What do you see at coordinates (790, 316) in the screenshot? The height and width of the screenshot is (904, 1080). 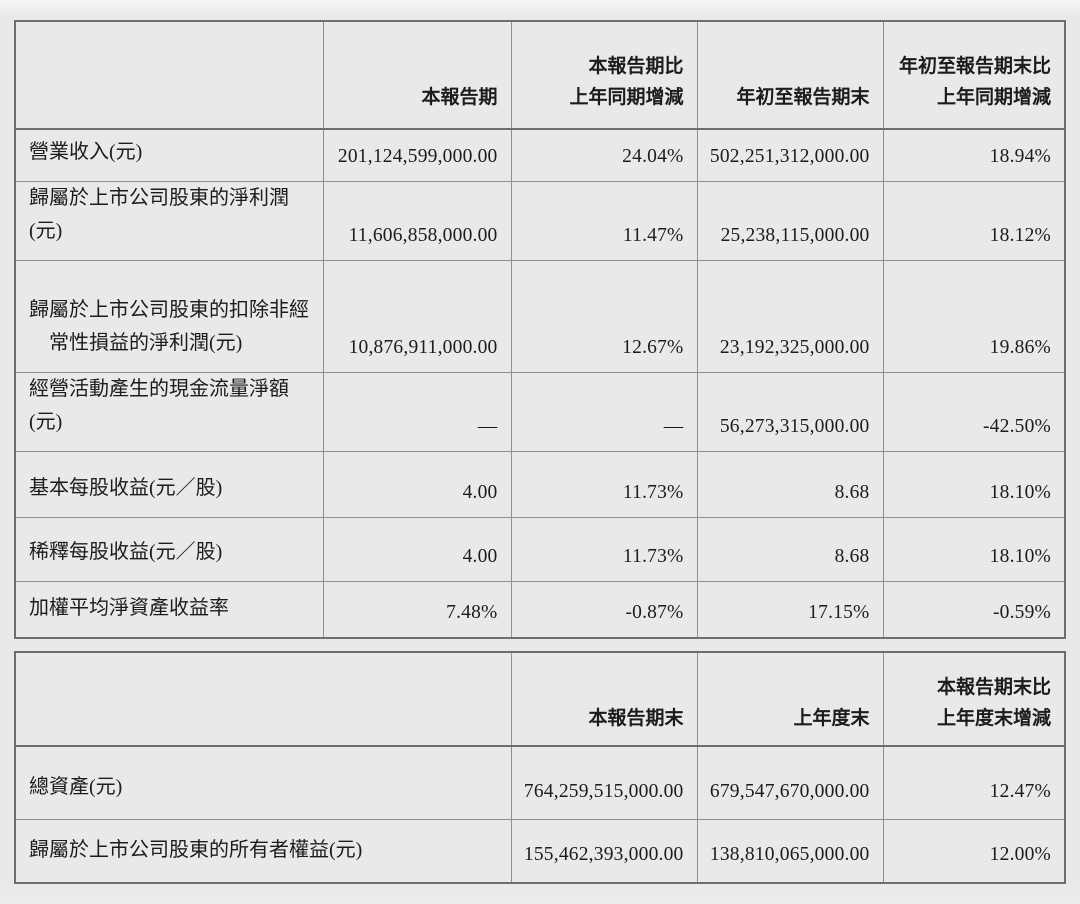 I see `cell-value: 23,192,325,000.00` at bounding box center [790, 316].